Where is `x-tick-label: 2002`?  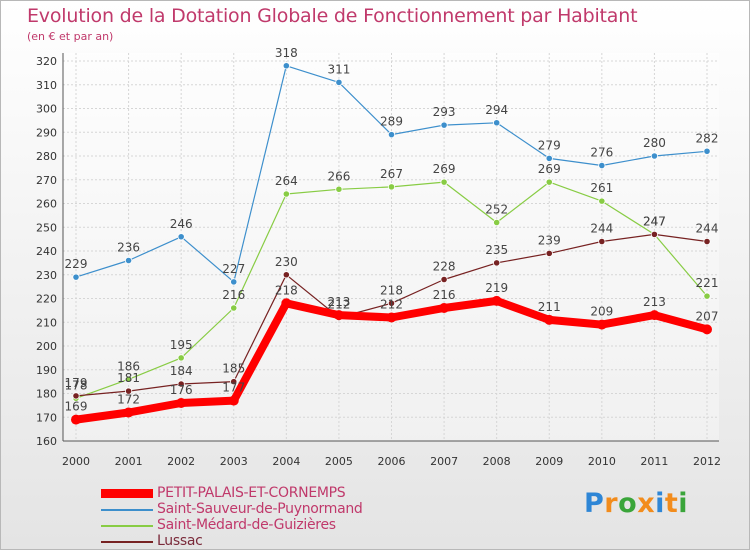 x-tick-label: 2002 is located at coordinates (181, 461).